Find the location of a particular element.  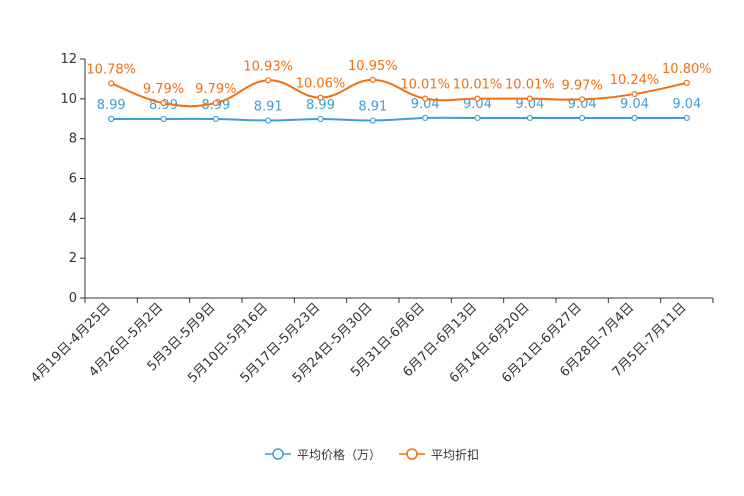

series-1-data-label: 10.93% is located at coordinates (268, 66).